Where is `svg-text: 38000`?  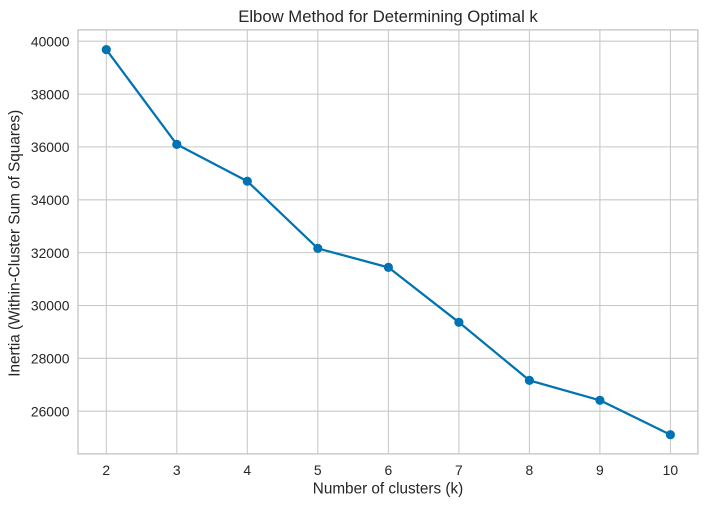 svg-text: 38000 is located at coordinates (50, 94).